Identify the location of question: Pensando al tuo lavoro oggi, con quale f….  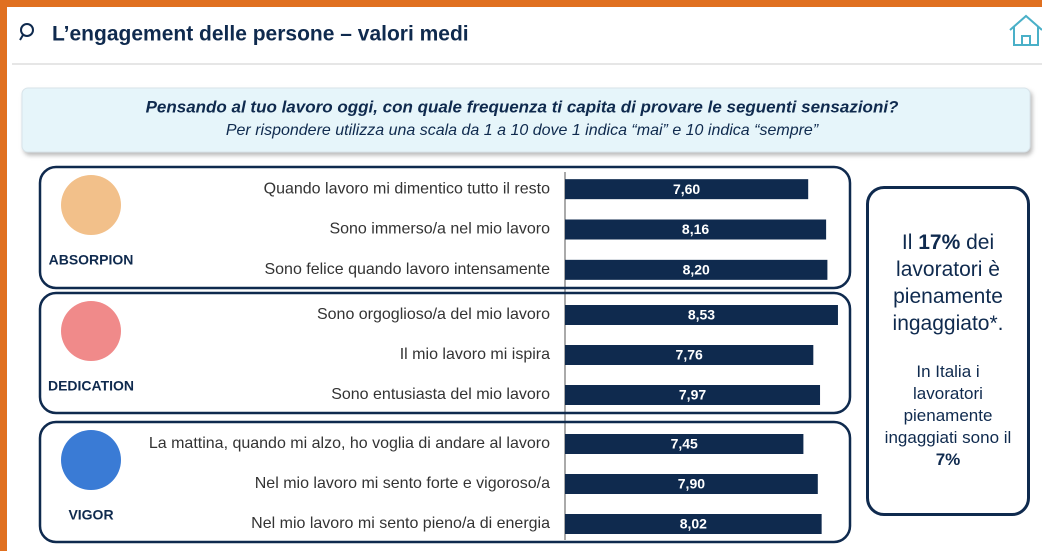
(522, 106).